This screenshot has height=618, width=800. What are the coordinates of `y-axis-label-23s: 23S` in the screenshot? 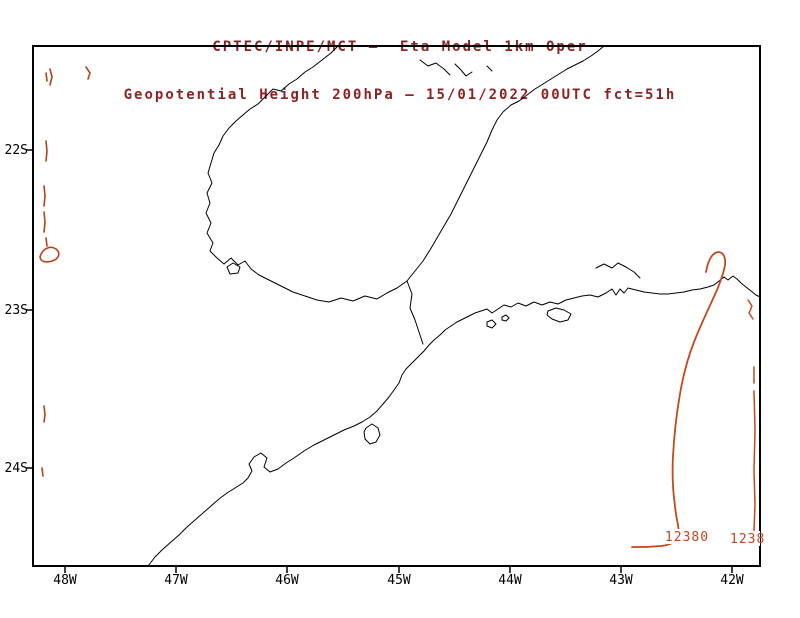 It's located at (16, 310).